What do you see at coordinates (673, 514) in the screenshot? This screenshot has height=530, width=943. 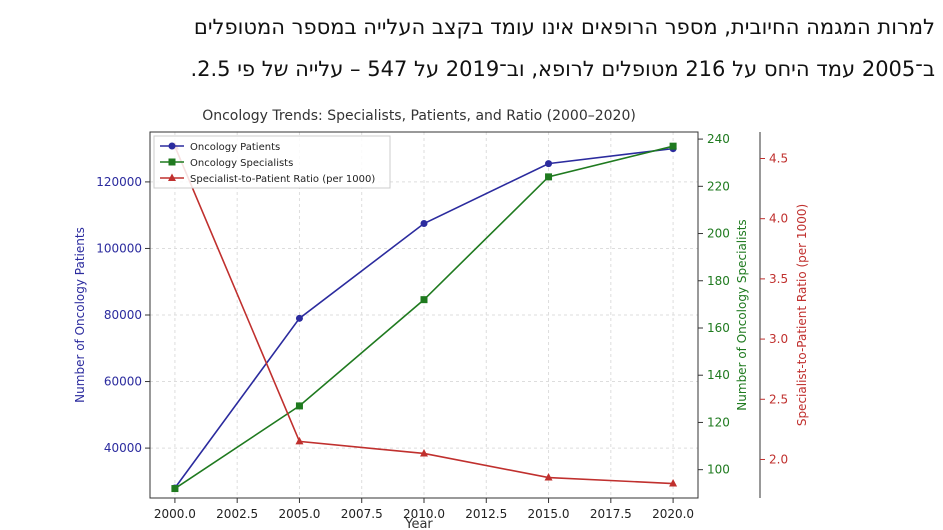 I see `x-tick-label: 2020.0` at bounding box center [673, 514].